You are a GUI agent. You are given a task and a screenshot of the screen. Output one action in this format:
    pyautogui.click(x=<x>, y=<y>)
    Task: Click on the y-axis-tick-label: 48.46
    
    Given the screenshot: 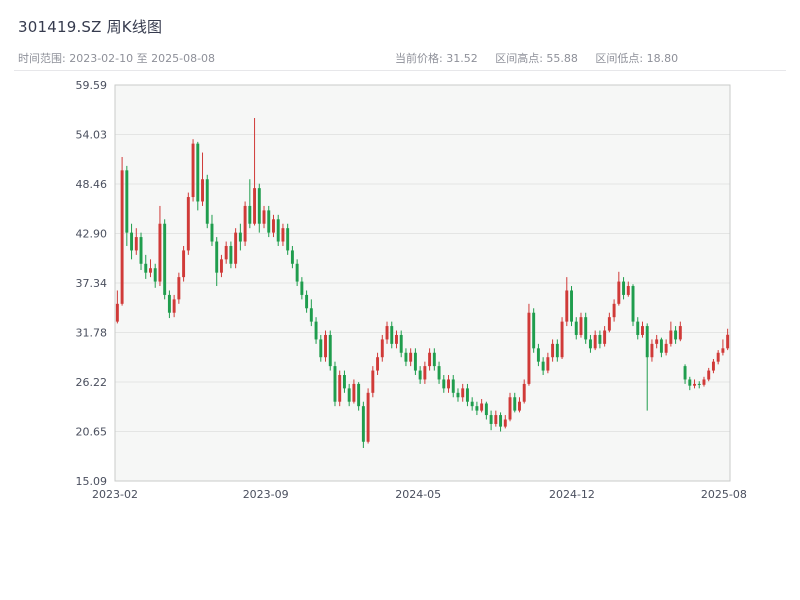 What is the action you would take?
    pyautogui.click(x=92, y=184)
    